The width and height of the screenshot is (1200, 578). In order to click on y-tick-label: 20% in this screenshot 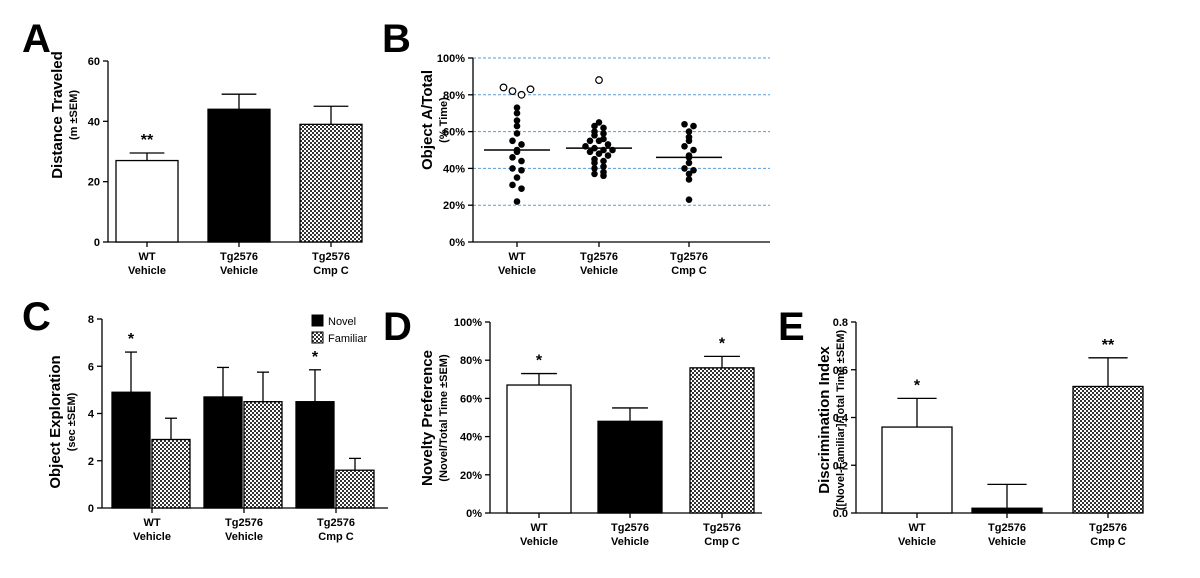, I will do `click(471, 476)`.